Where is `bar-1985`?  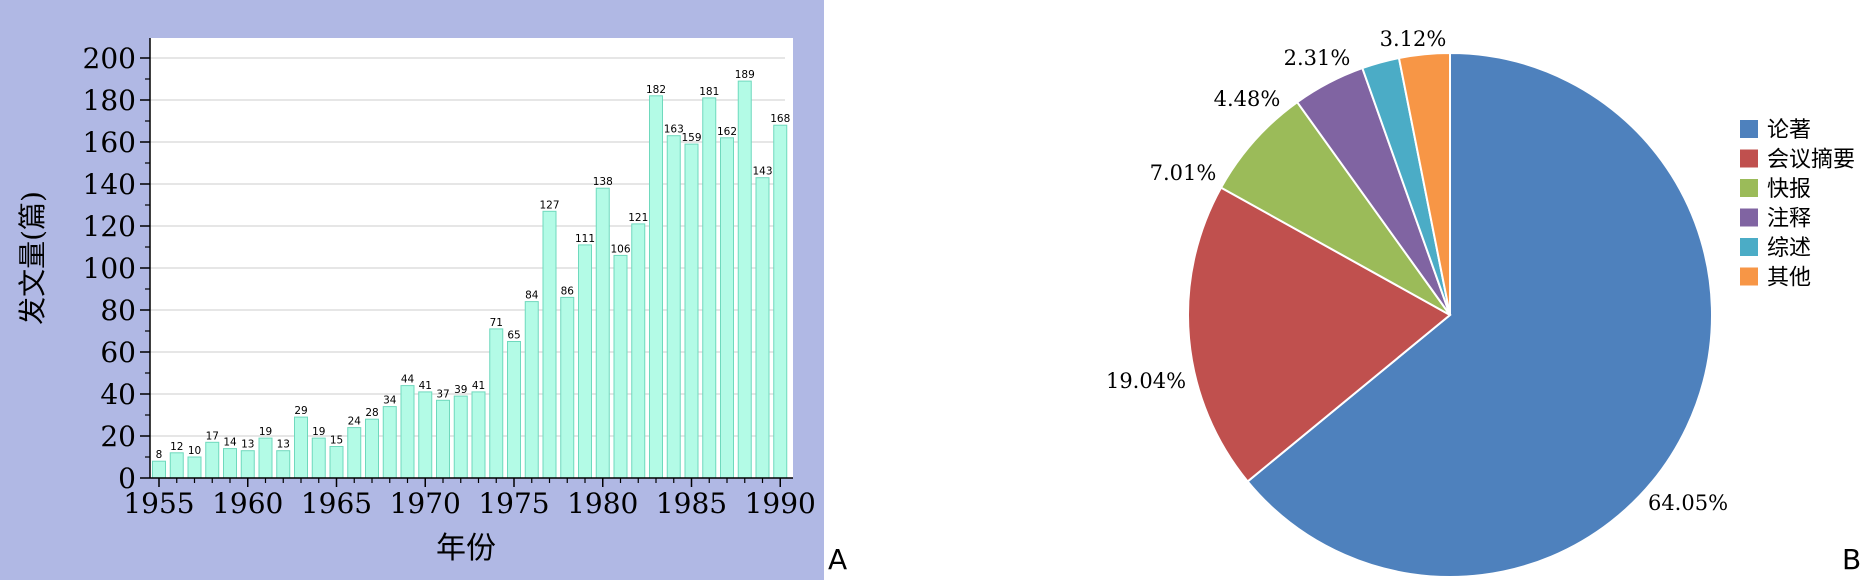
bar-1985 is located at coordinates (691, 311).